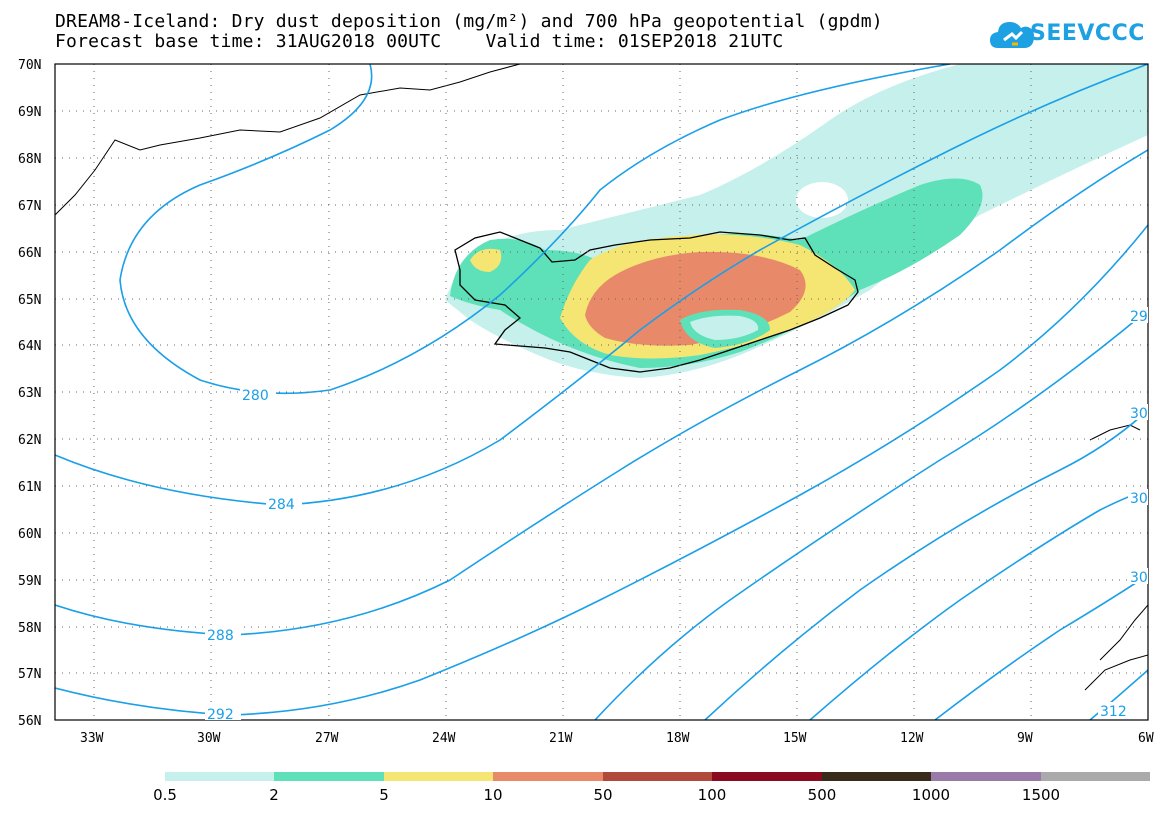 Image resolution: width=1175 pixels, height=815 pixels. I want to click on lat-label: 63N, so click(29, 393).